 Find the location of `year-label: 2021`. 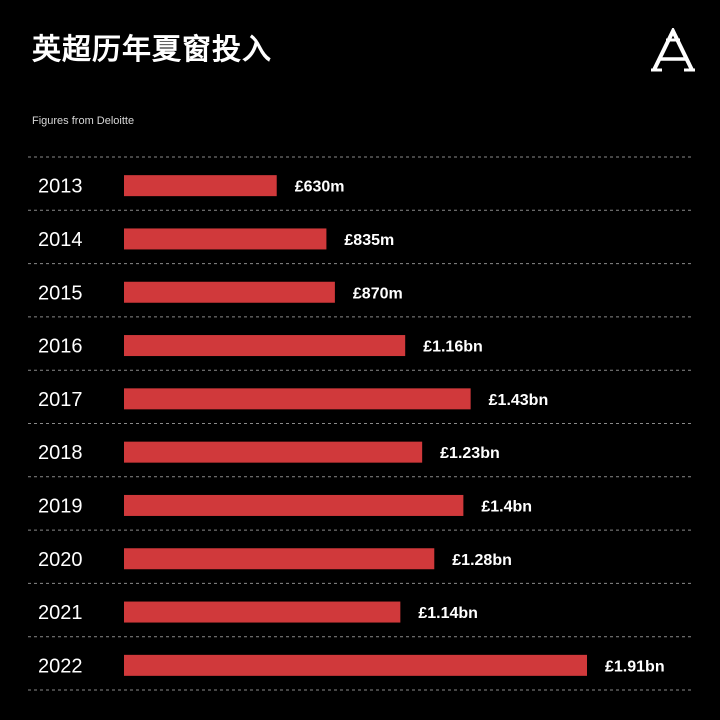

year-label: 2021 is located at coordinates (60, 613).